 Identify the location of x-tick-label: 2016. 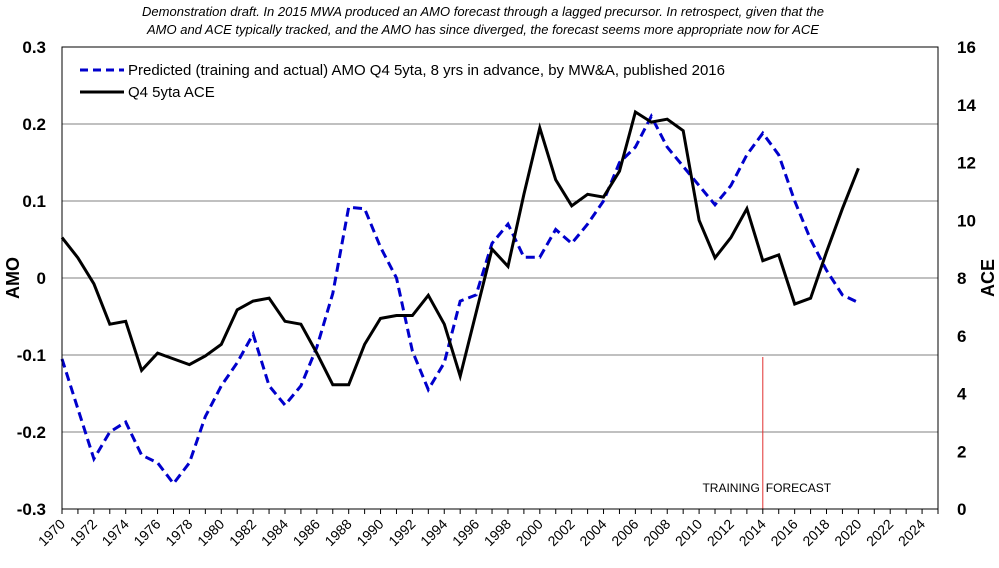
(783, 532).